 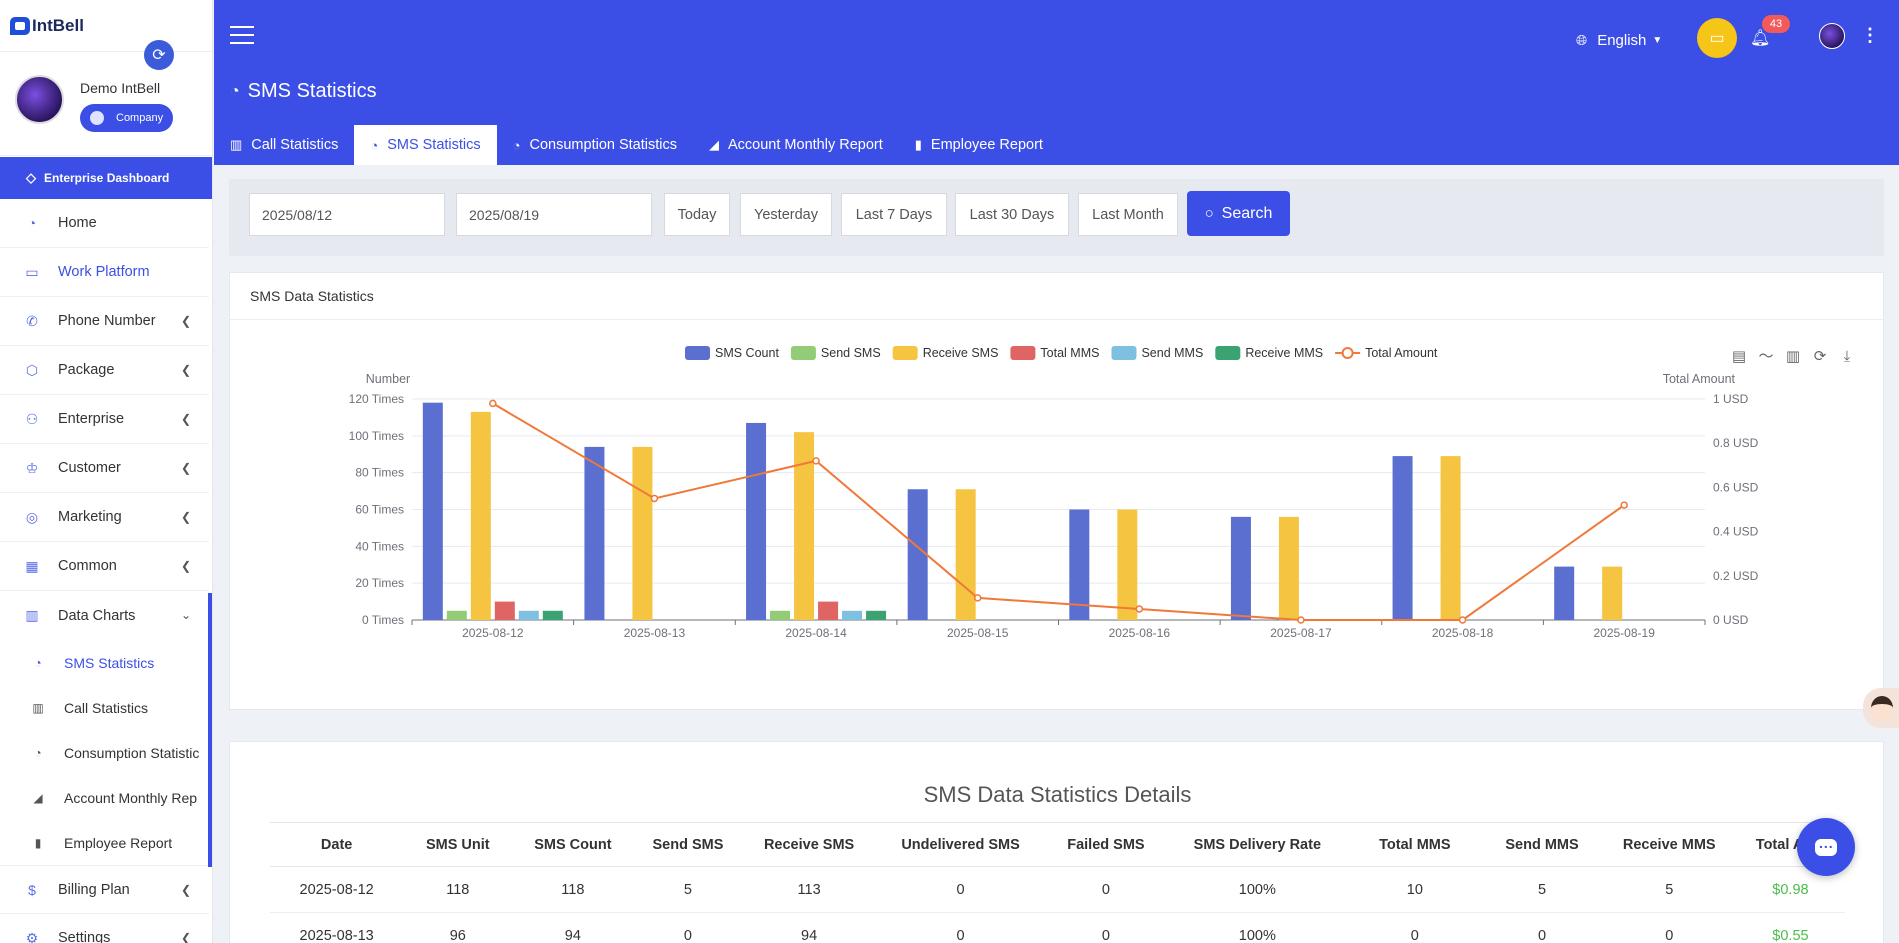 What do you see at coordinates (89, 468) in the screenshot?
I see `sidebar-item-label: Customer` at bounding box center [89, 468].